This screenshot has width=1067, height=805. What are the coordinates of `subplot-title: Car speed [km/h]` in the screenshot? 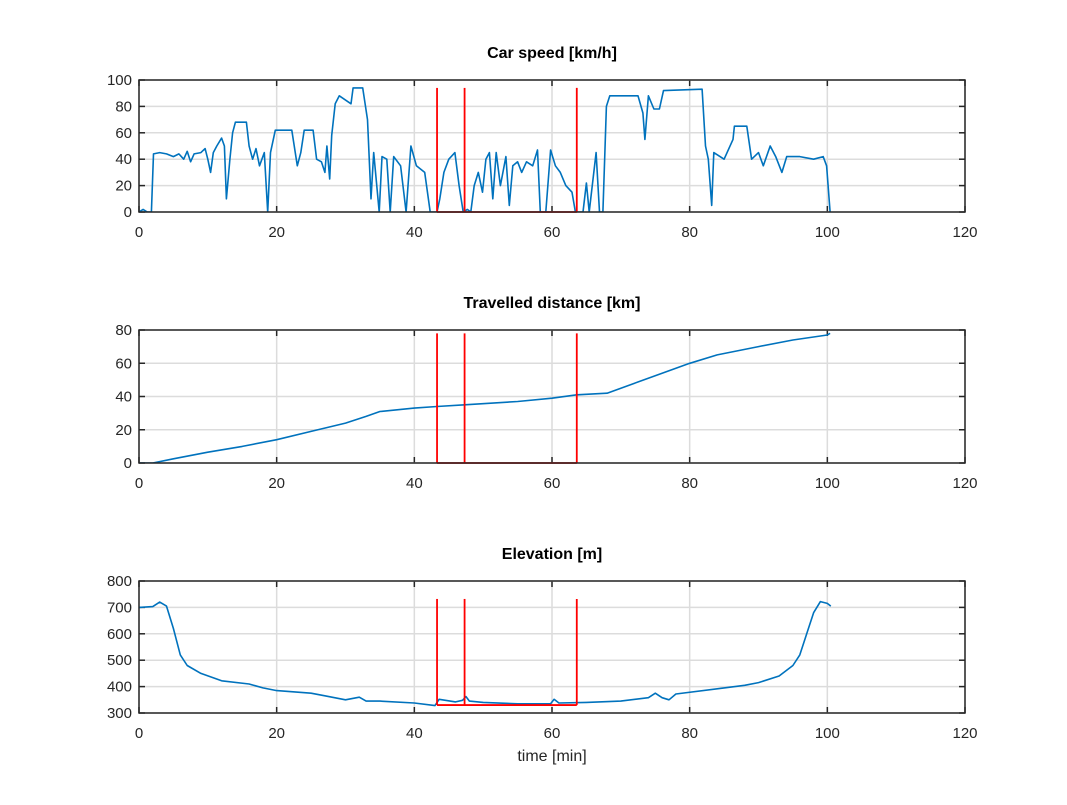 It's located at (552, 53).